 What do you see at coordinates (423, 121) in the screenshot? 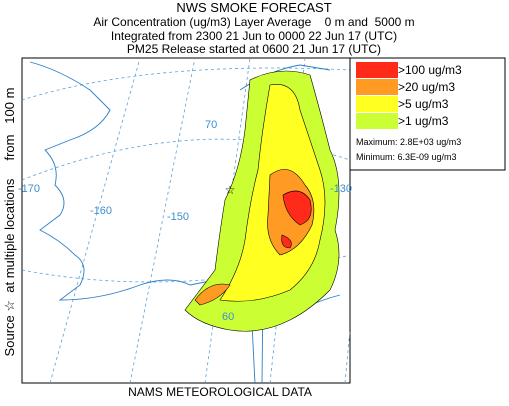
I see `legend-label: >1 ug/m3` at bounding box center [423, 121].